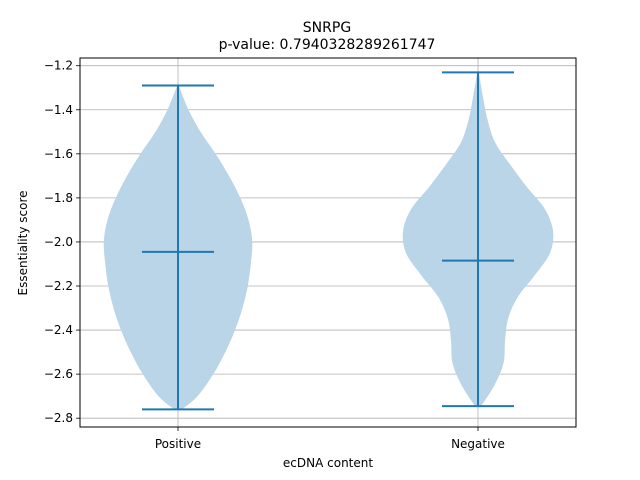  What do you see at coordinates (58, 198) in the screenshot?
I see `y-tick-label: −1.8` at bounding box center [58, 198].